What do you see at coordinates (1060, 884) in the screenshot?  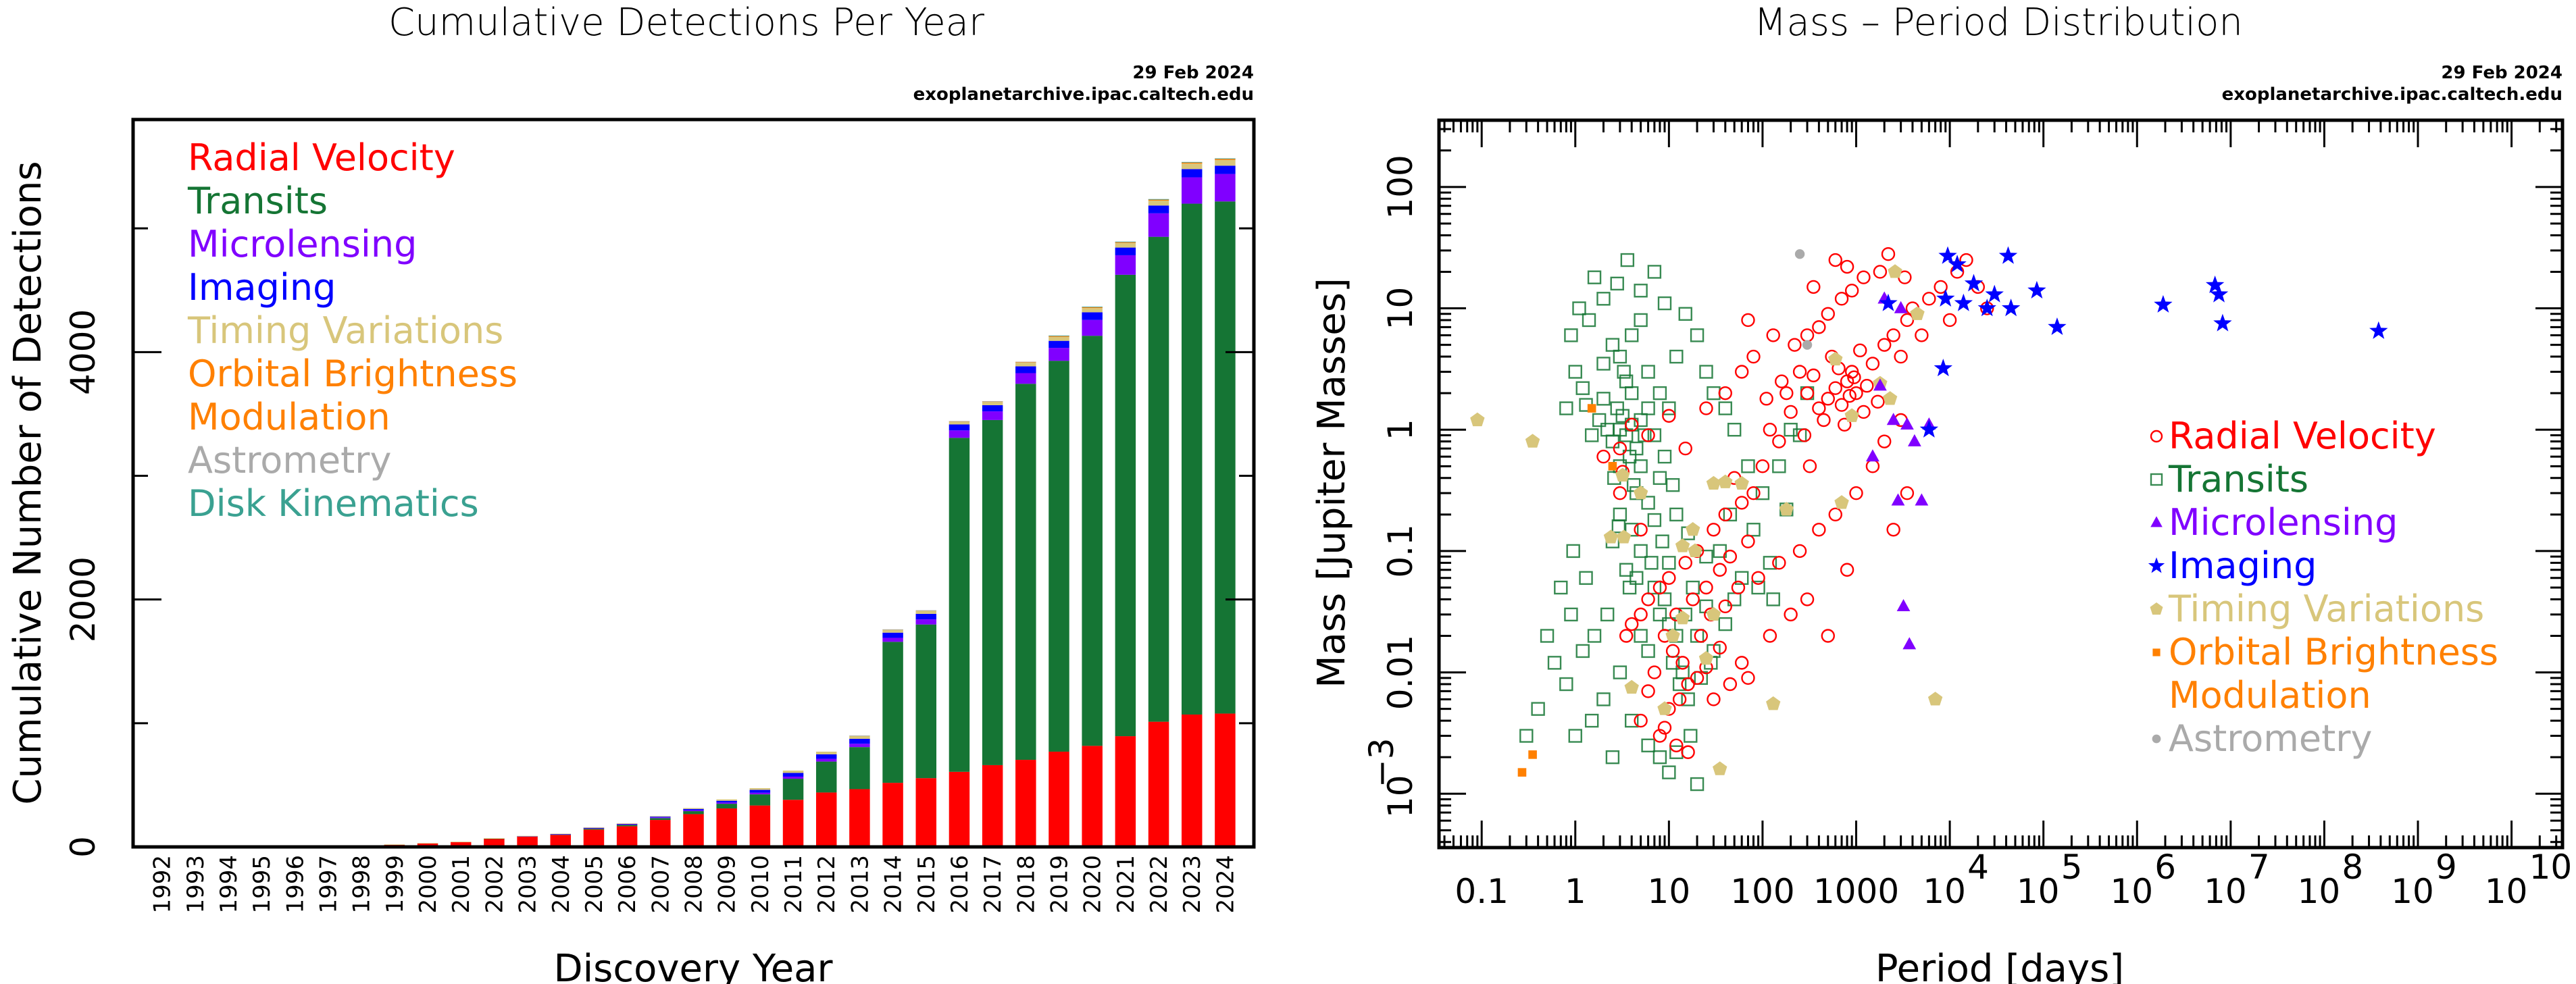 I see `x-tick-label: 2019` at bounding box center [1060, 884].